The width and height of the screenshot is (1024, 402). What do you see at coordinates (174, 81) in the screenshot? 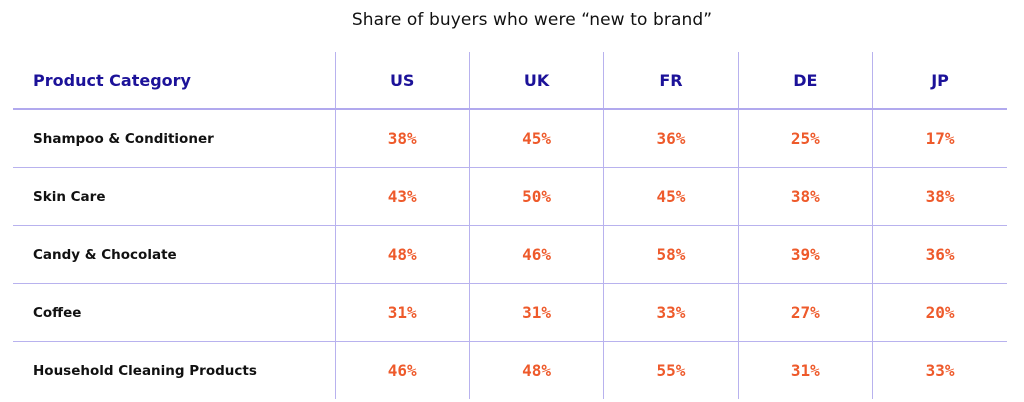
I see `column-header-product-category: Product Category` at bounding box center [174, 81].